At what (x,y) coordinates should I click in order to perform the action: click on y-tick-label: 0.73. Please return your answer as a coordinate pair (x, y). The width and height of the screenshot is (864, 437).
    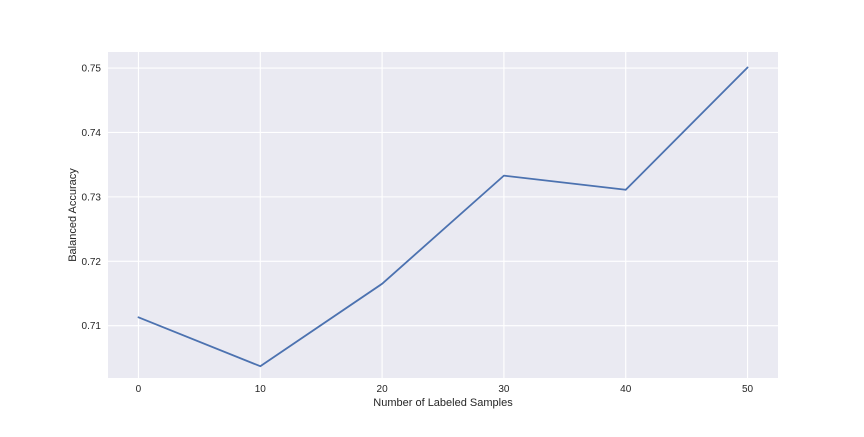
    Looking at the image, I should click on (92, 197).